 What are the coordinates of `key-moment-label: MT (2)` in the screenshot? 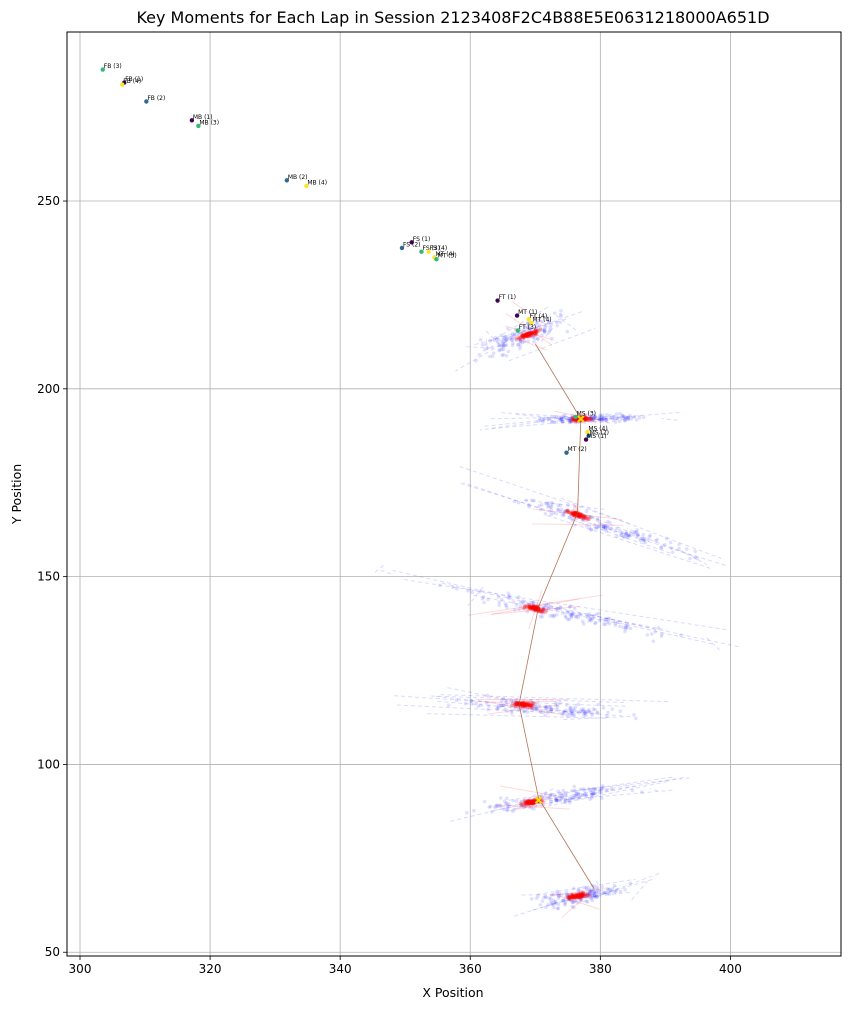 It's located at (577, 449).